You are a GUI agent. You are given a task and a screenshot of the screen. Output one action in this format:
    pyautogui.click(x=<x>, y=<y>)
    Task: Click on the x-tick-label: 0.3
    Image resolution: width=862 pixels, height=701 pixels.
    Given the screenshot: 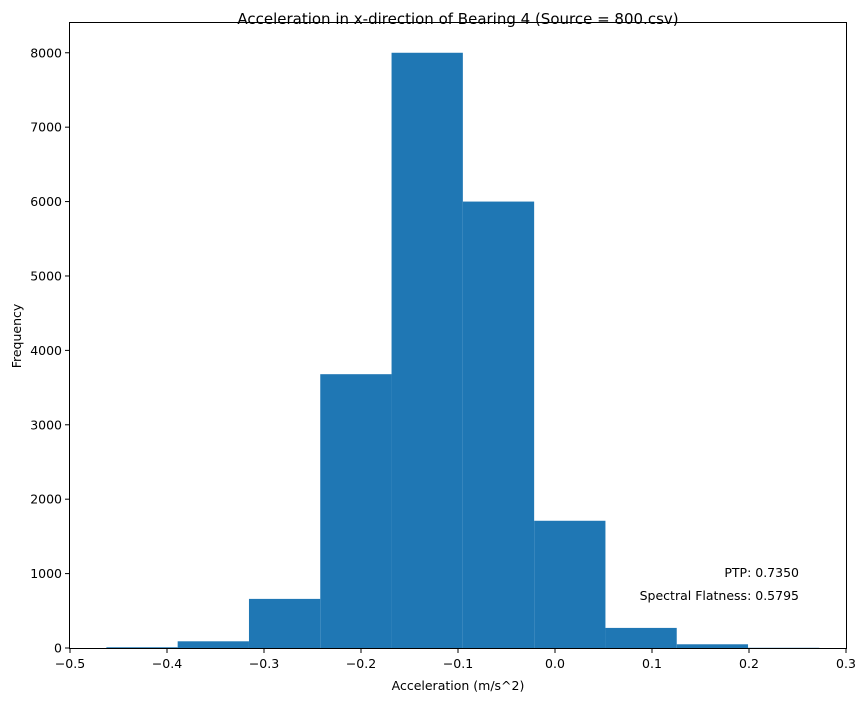 What is the action you would take?
    pyautogui.click(x=846, y=663)
    